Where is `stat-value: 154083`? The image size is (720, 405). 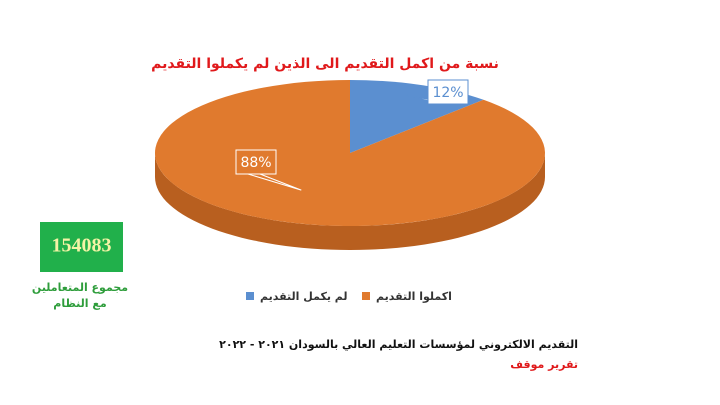
stat-value: 154083 is located at coordinates (82, 246).